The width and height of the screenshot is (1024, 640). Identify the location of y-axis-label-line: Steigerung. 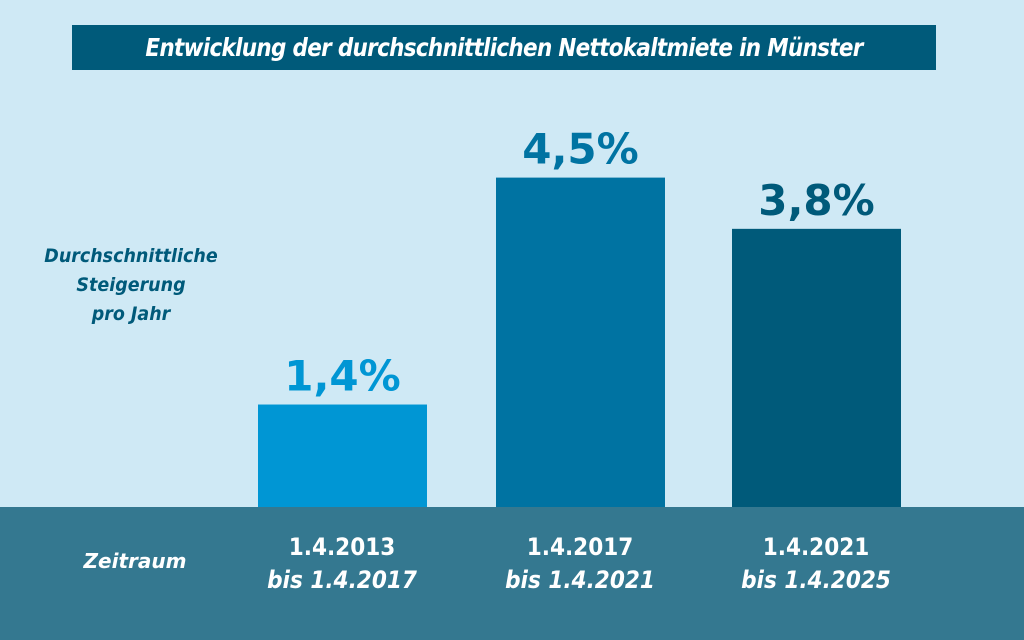
(131, 285).